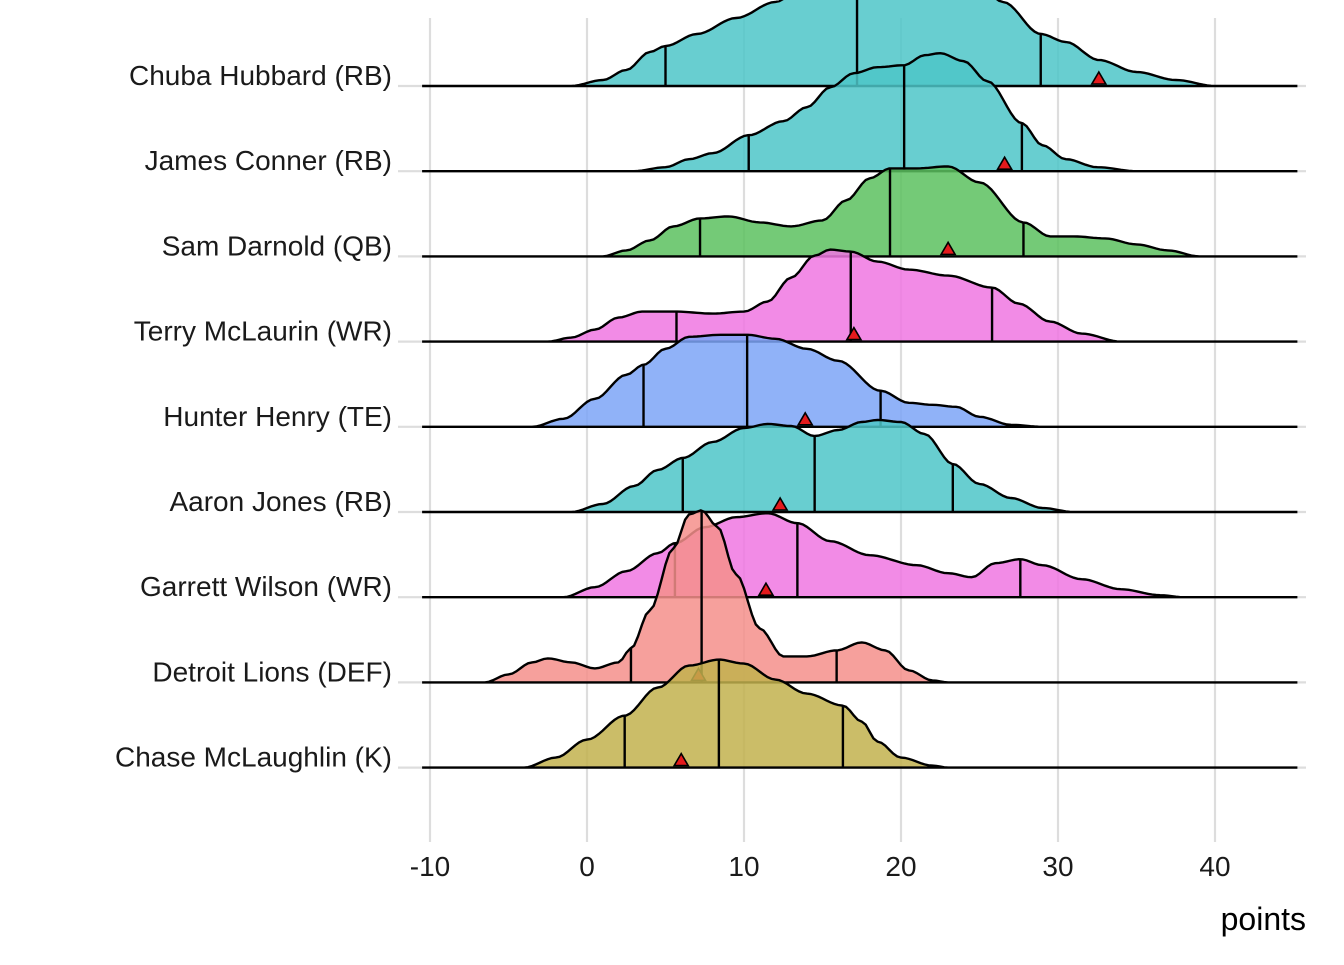 This screenshot has height=965, width=1344. What do you see at coordinates (280, 501) in the screenshot?
I see `player-label: Aaron Jones (RB)` at bounding box center [280, 501].